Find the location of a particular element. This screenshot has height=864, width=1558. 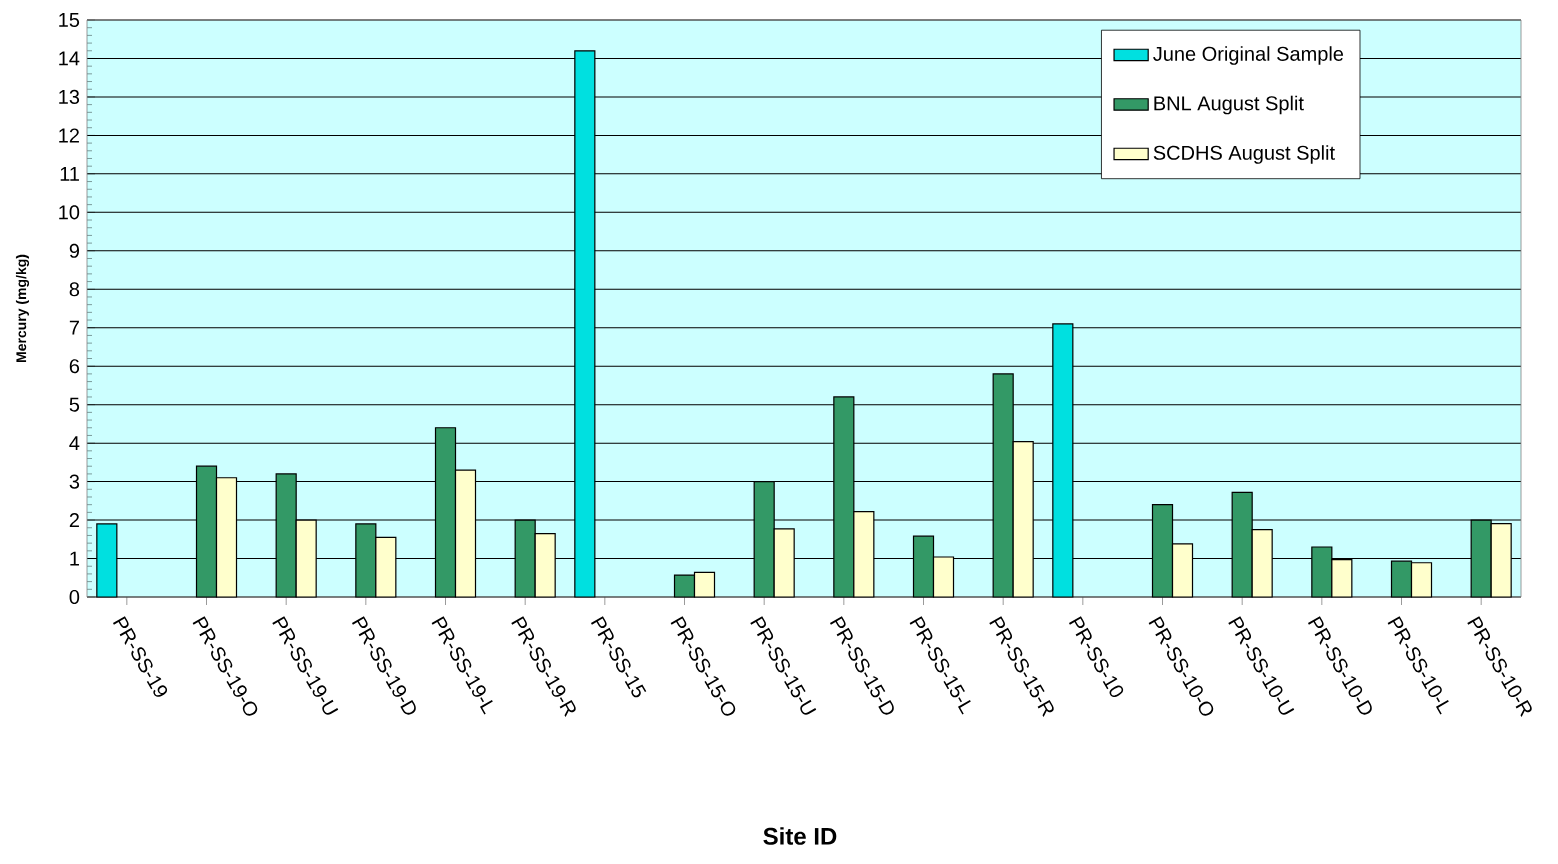

y-tick-label: 0 is located at coordinates (74, 597).